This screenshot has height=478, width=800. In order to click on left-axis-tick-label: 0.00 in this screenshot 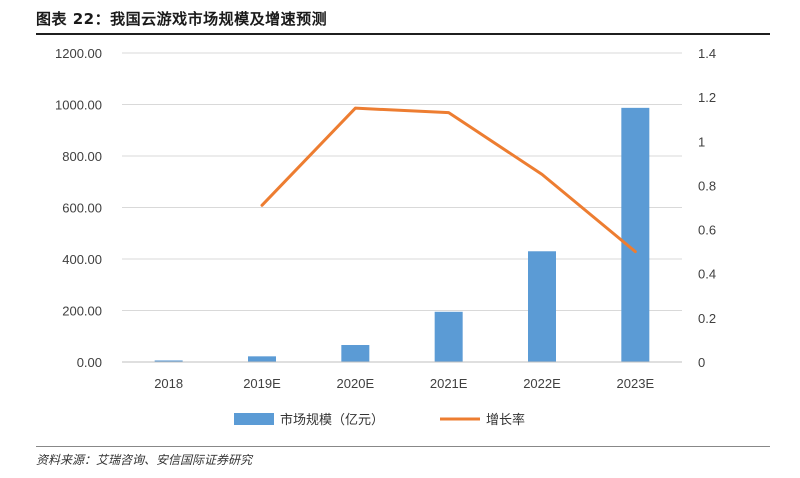, I will do `click(89, 362)`.